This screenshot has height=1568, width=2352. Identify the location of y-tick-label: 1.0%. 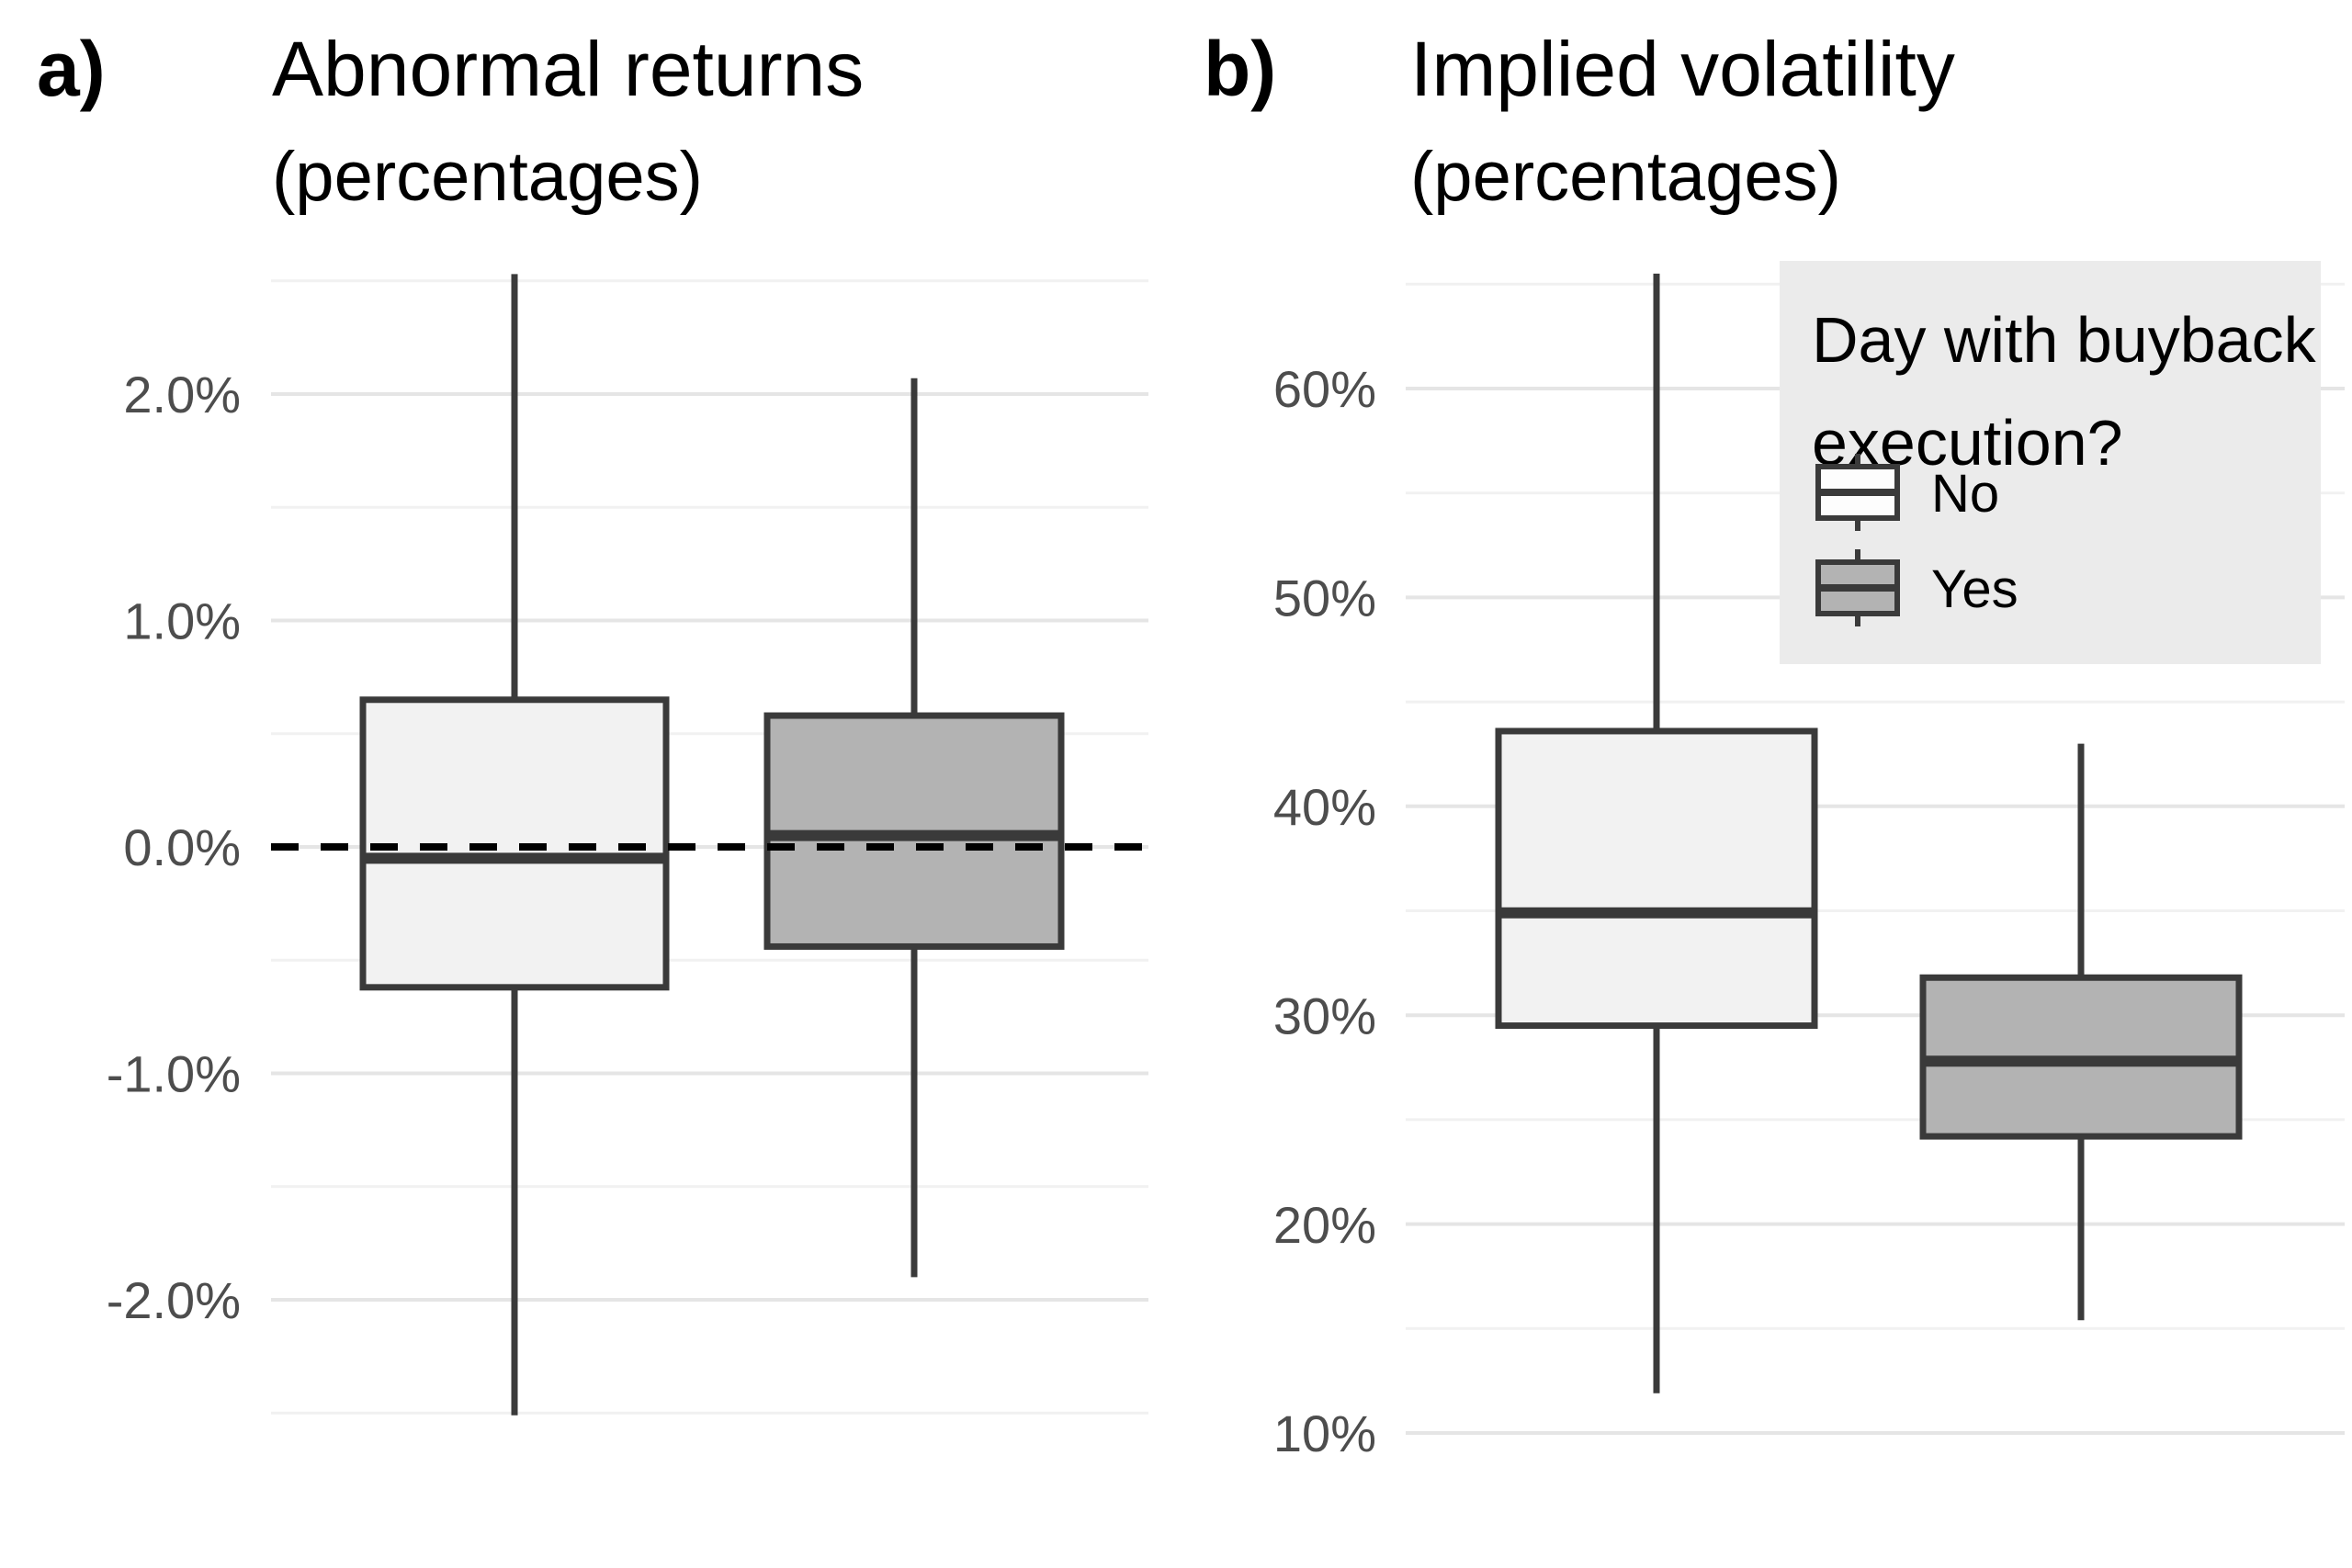
(182, 621).